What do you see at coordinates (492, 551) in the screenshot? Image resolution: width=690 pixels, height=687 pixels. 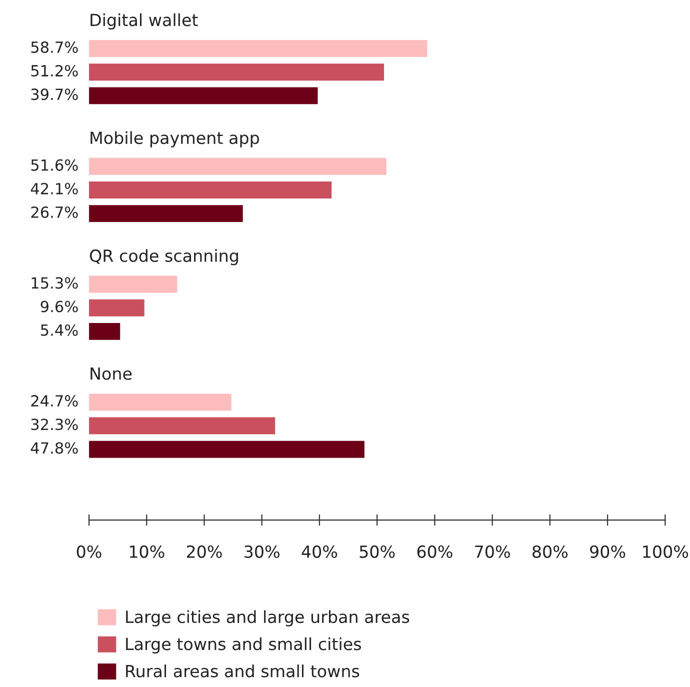 I see `x-tick-label: 70%` at bounding box center [492, 551].